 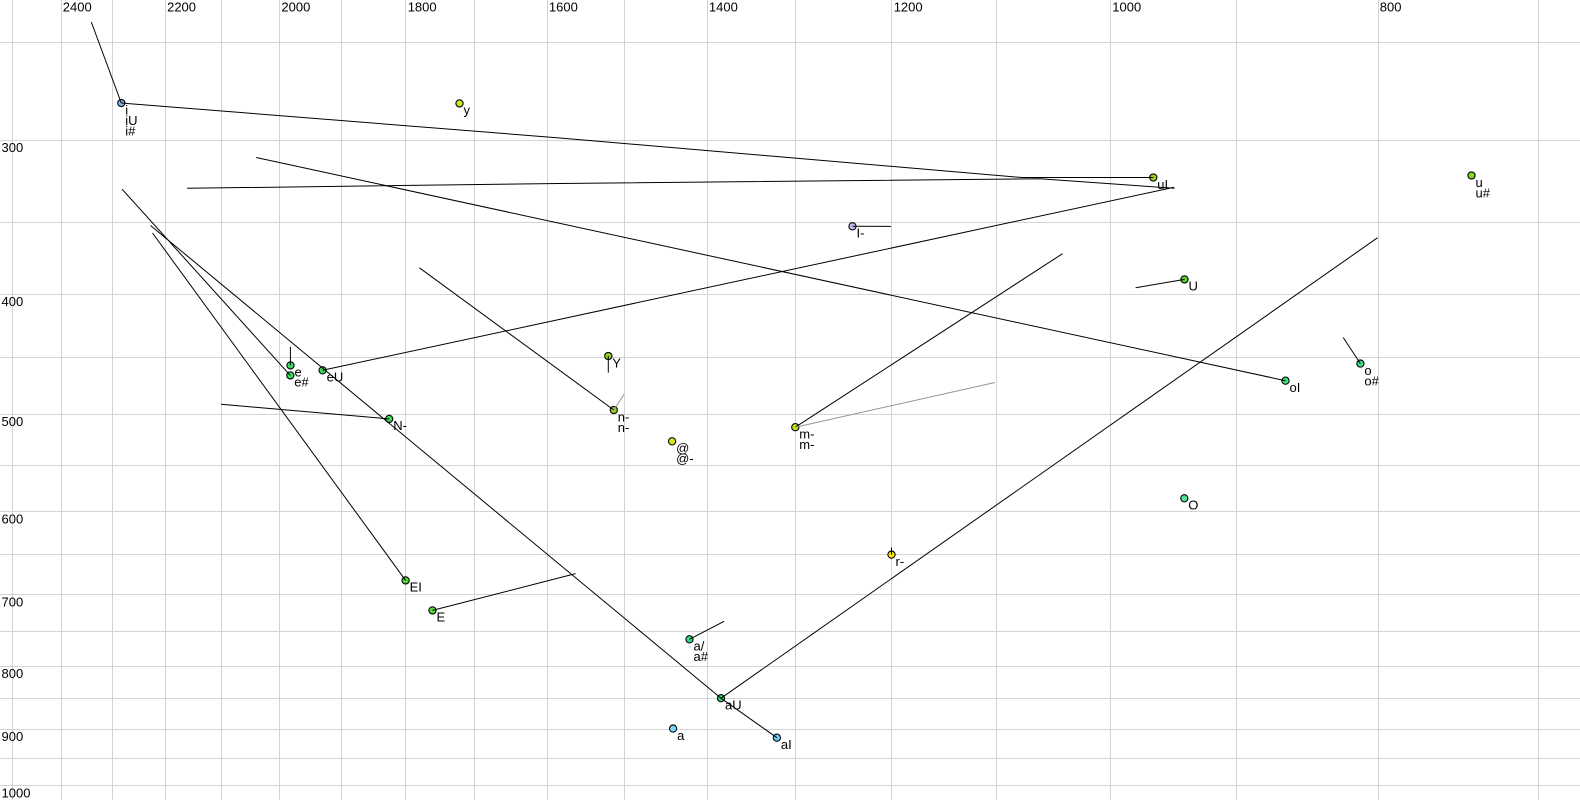 I want to click on svg-text: e, so click(x=298, y=372).